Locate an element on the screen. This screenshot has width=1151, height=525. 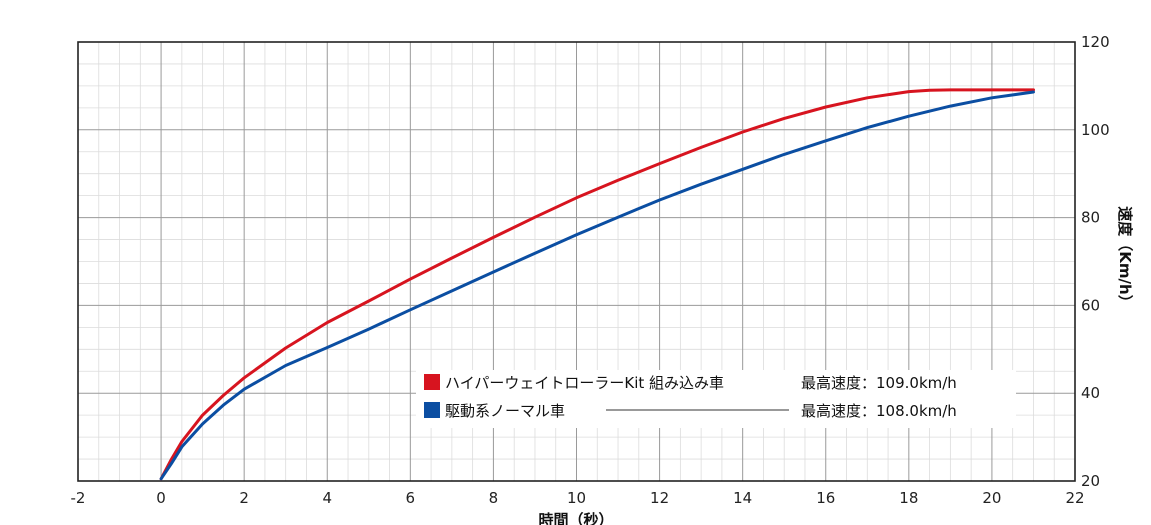
y-tick-label: 120 is located at coordinates (1095, 42).